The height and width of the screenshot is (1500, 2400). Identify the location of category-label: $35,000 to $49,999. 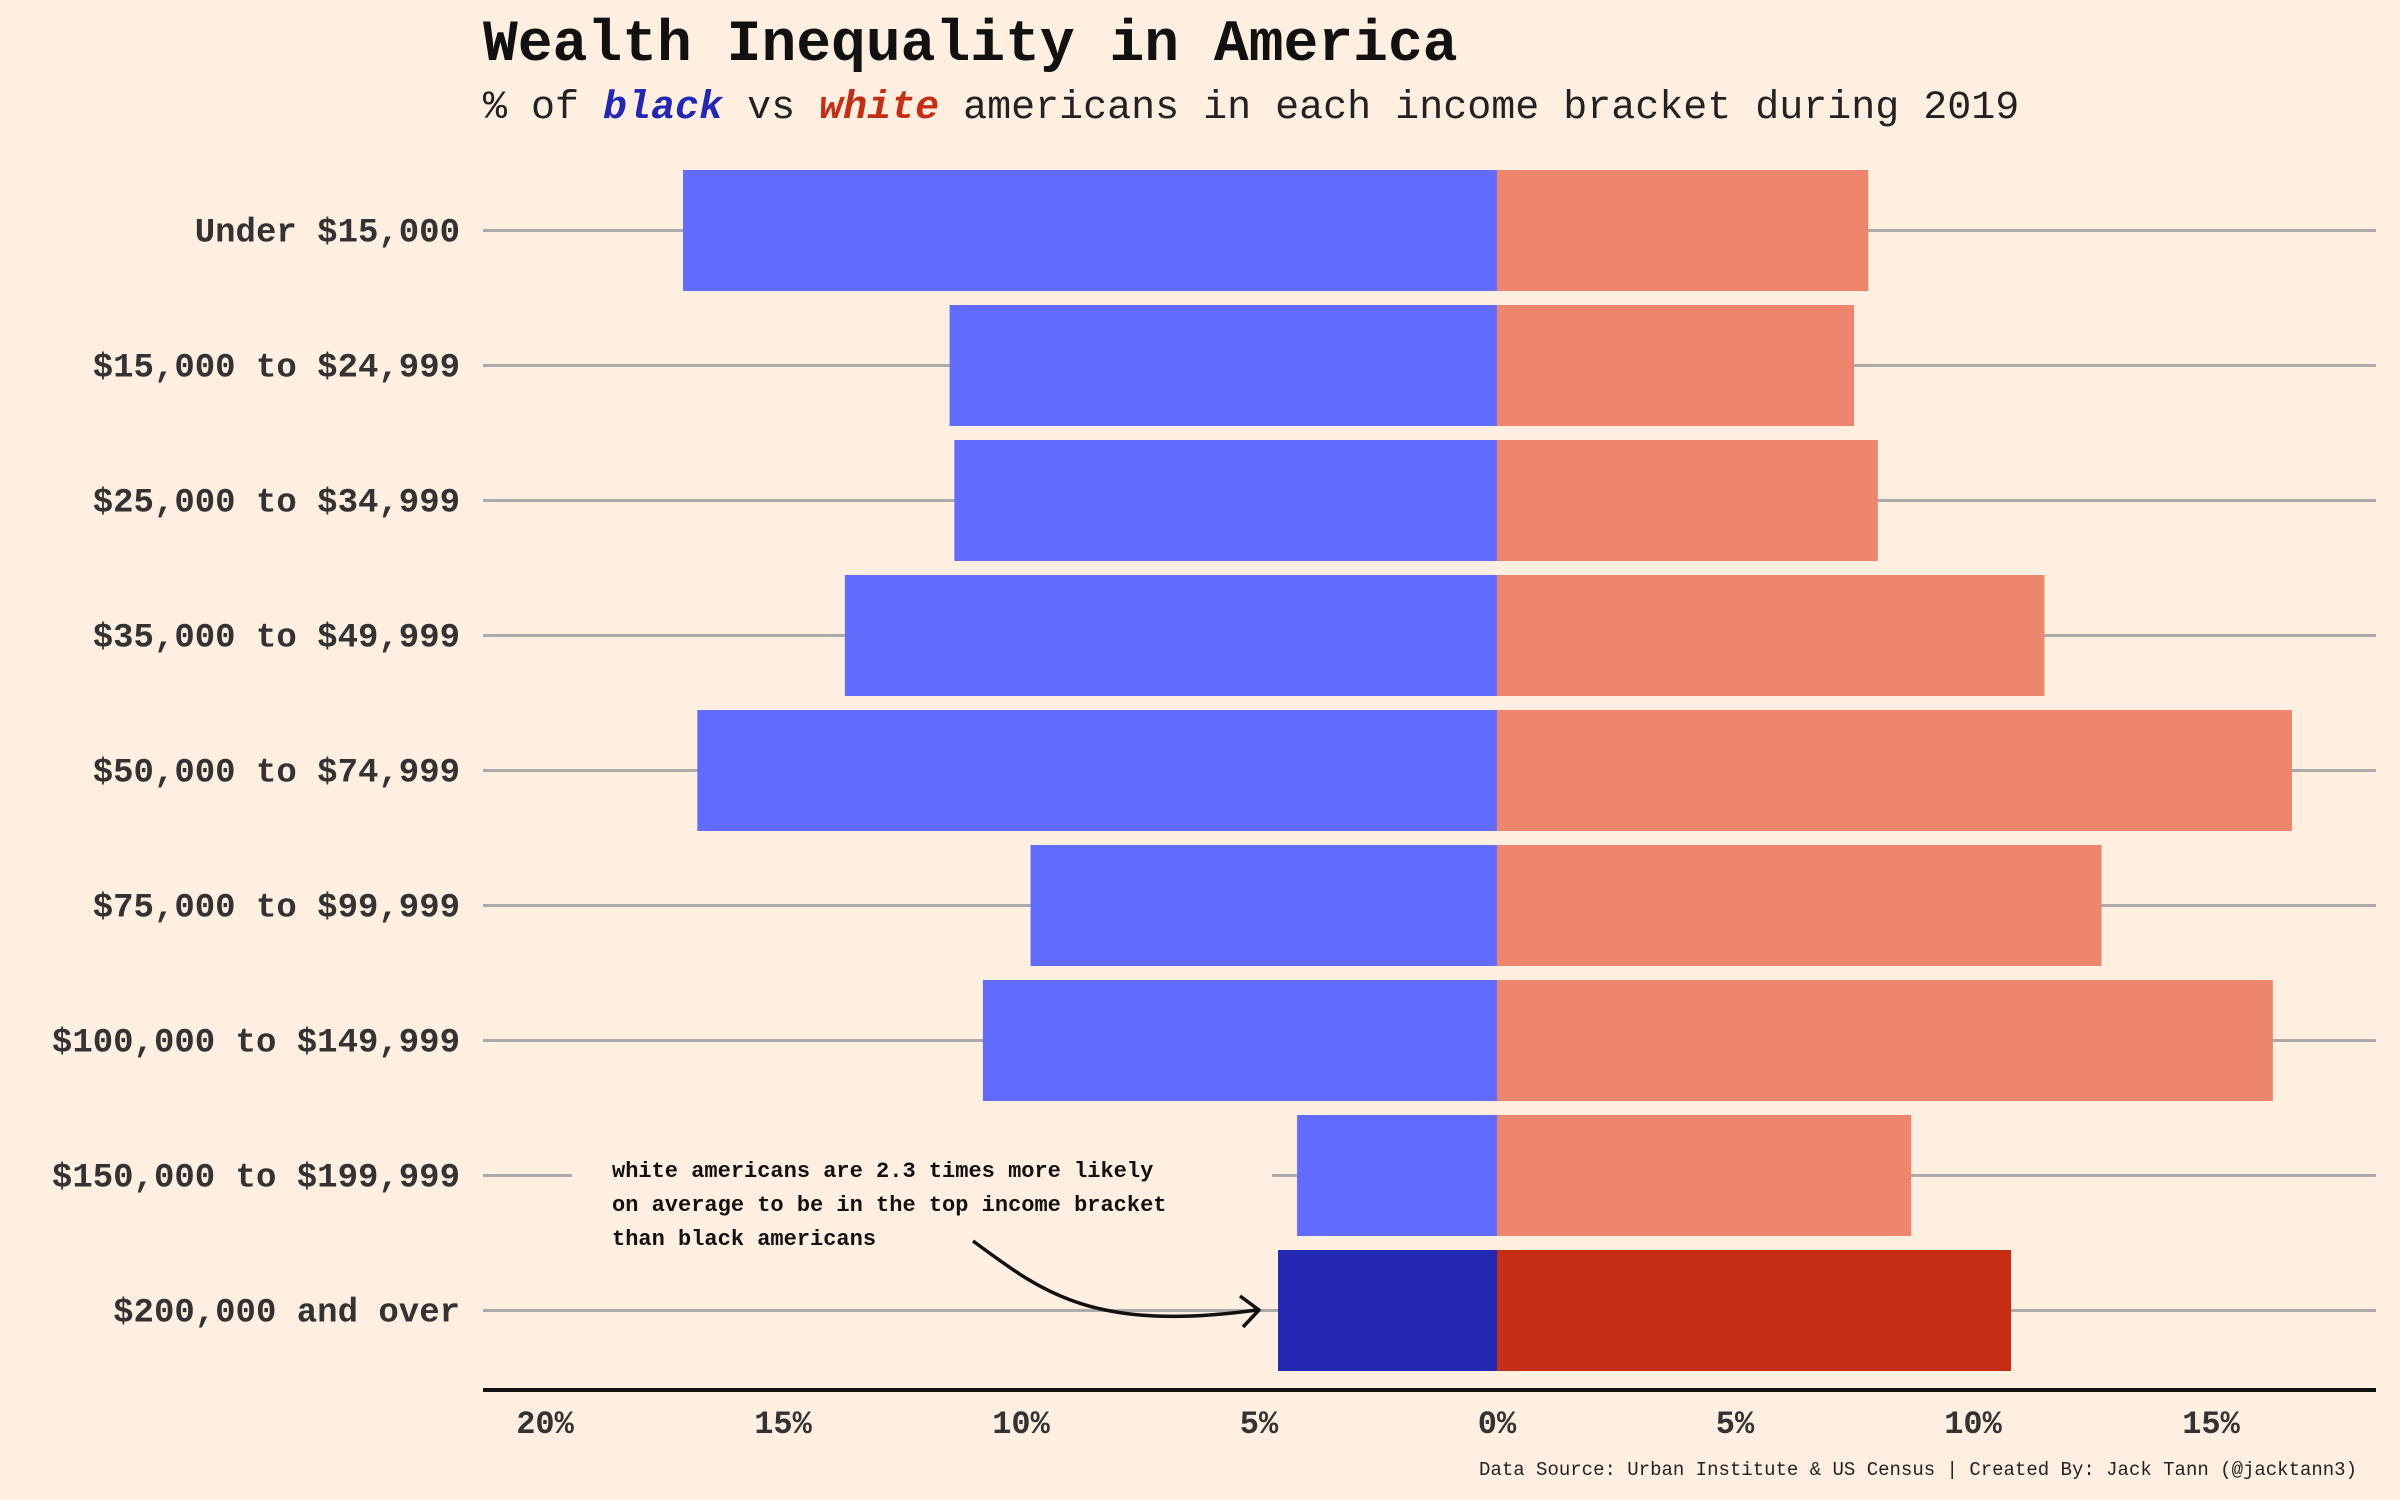
(276, 639).